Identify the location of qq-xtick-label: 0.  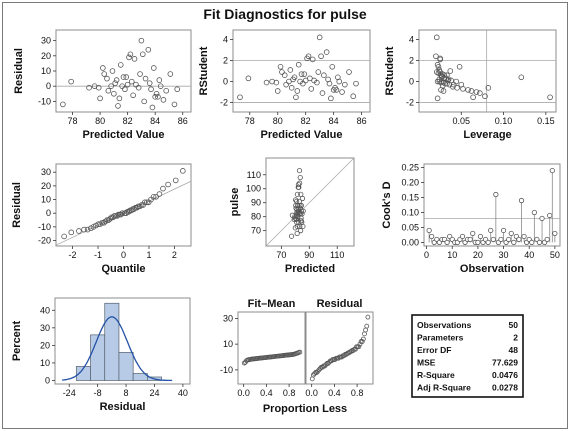
(123, 255).